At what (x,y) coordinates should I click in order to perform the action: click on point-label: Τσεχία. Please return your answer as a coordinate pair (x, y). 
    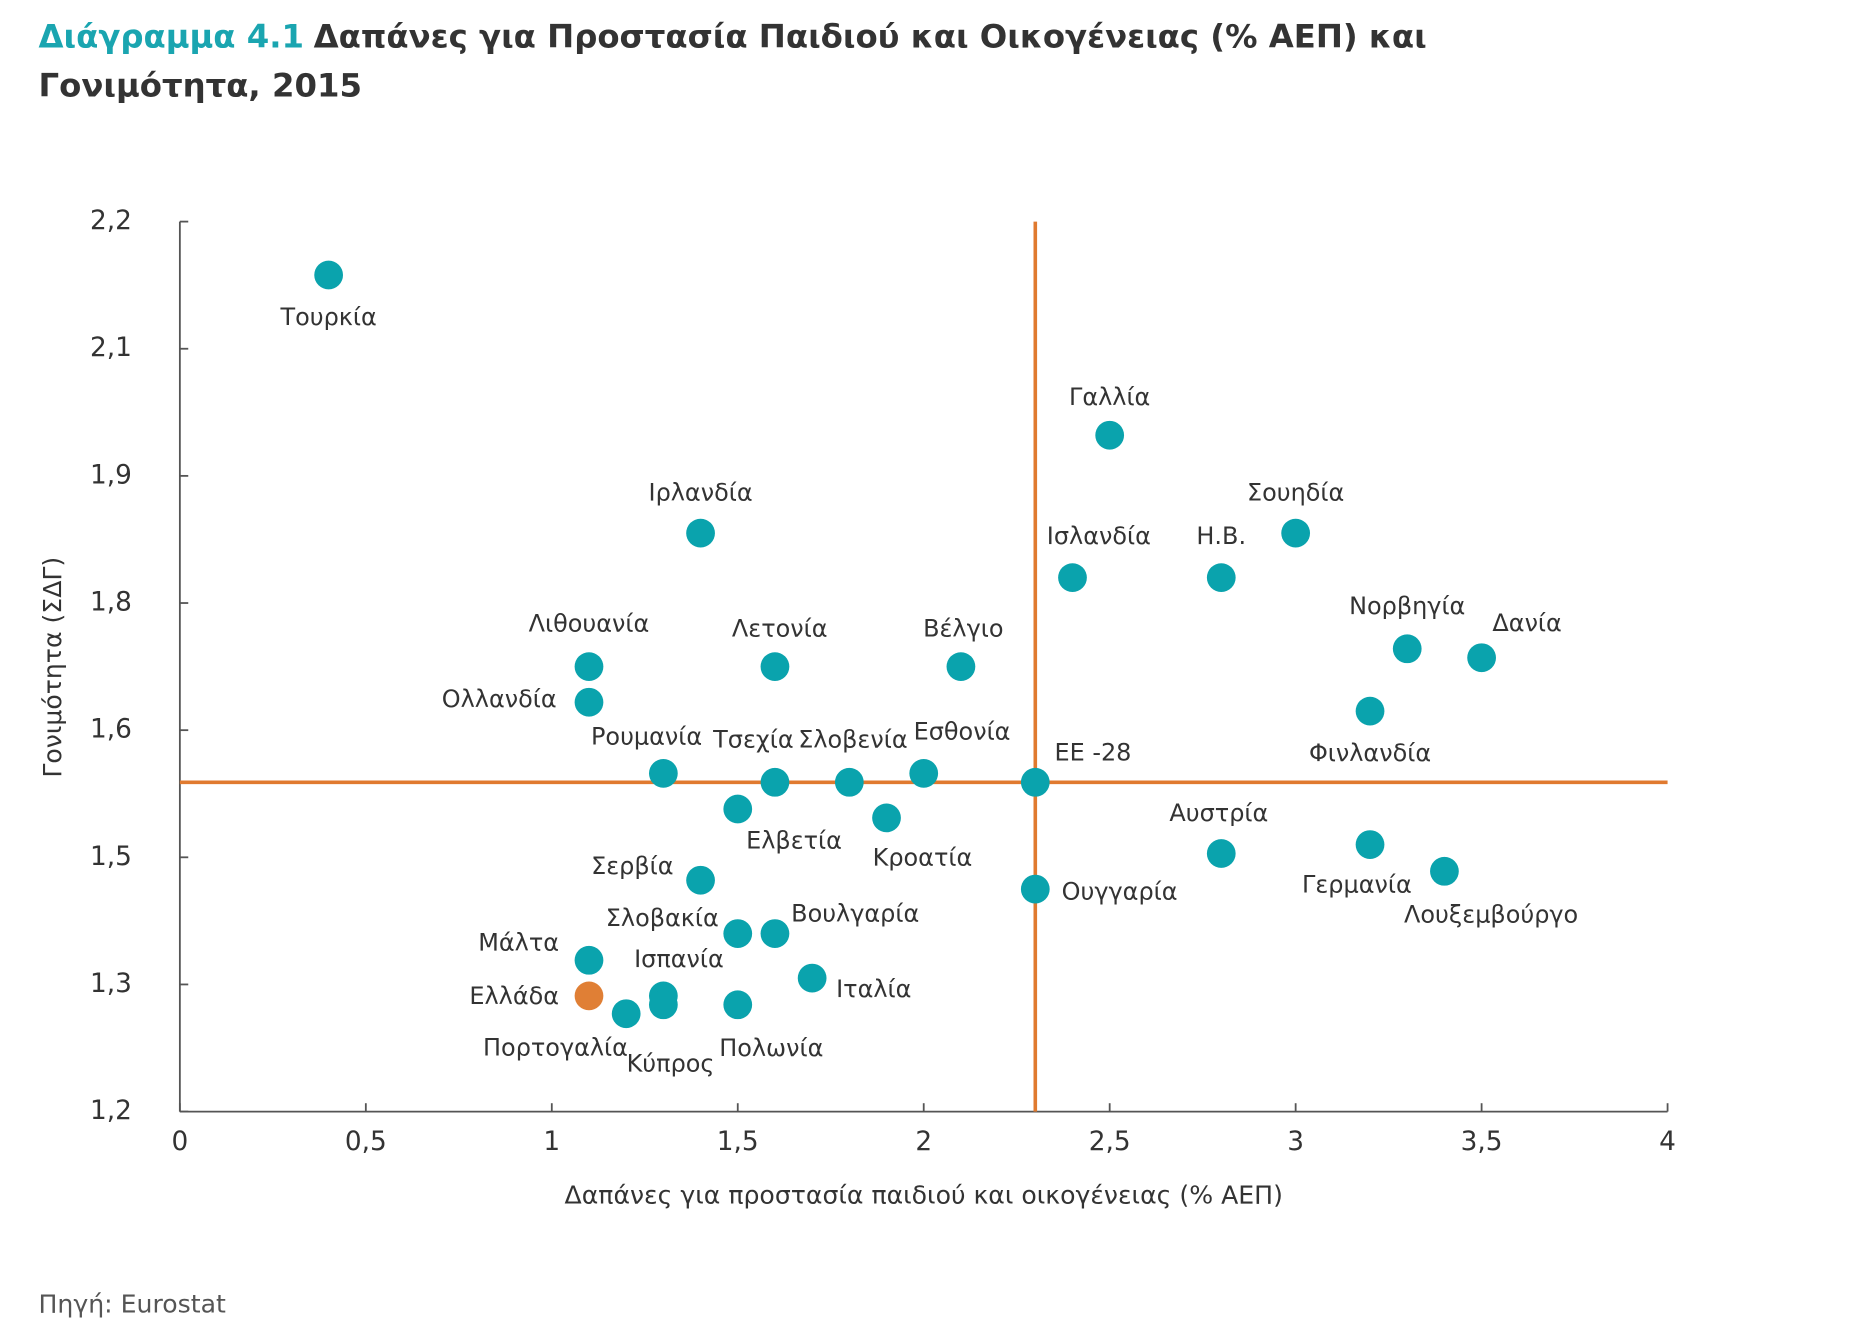
    Looking at the image, I should click on (752, 739).